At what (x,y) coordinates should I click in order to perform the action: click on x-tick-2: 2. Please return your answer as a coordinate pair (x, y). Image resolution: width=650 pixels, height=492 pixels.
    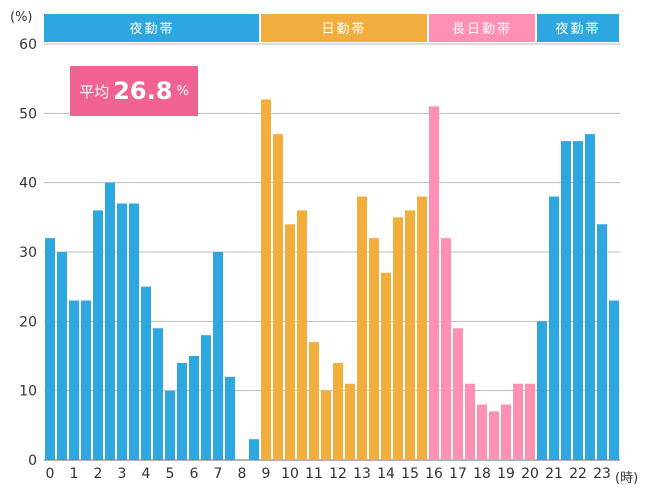
    Looking at the image, I should click on (98, 474).